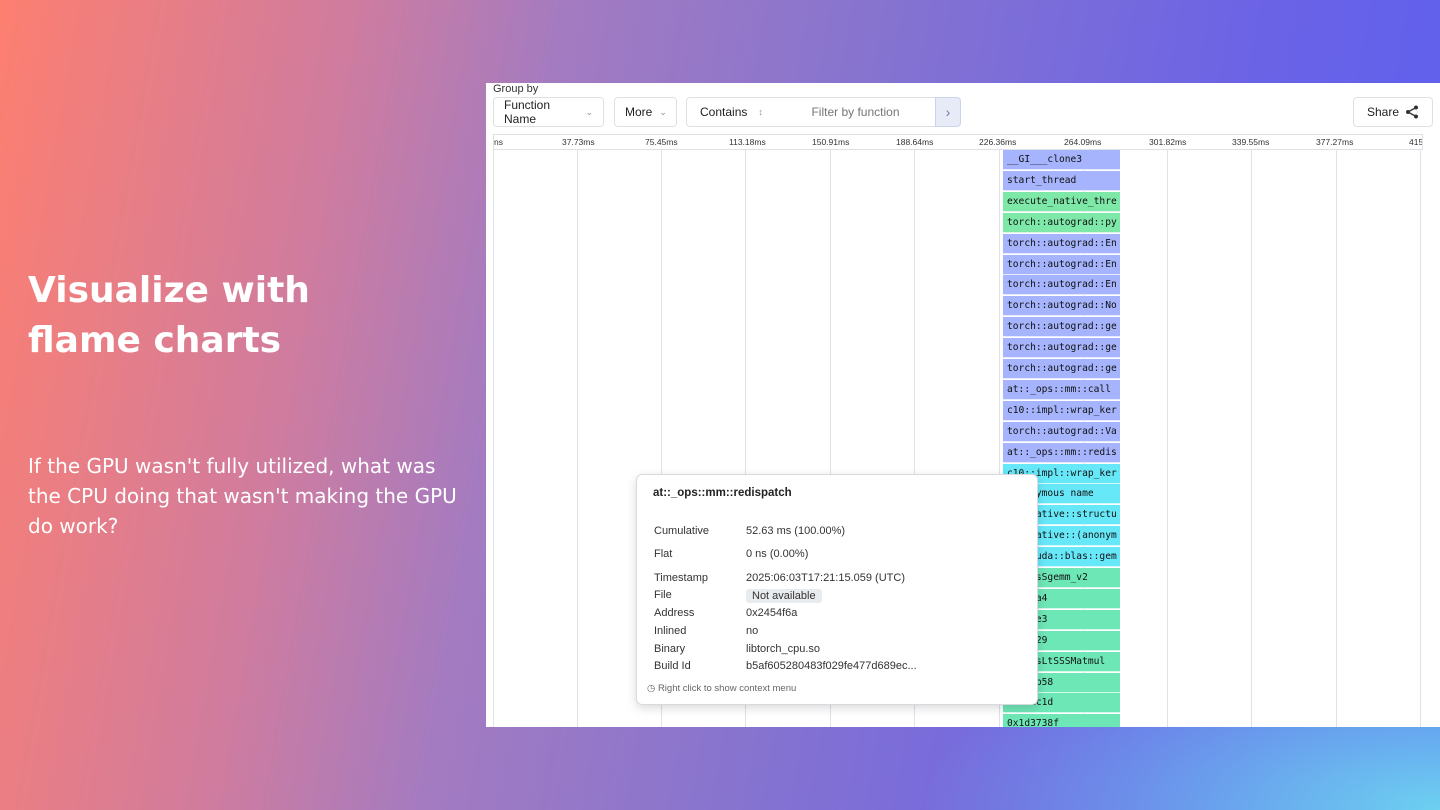 Image resolution: width=1440 pixels, height=810 pixels. Describe the element at coordinates (1061, 431) in the screenshot. I see `flame-frame: torch::autograd::Va` at that location.